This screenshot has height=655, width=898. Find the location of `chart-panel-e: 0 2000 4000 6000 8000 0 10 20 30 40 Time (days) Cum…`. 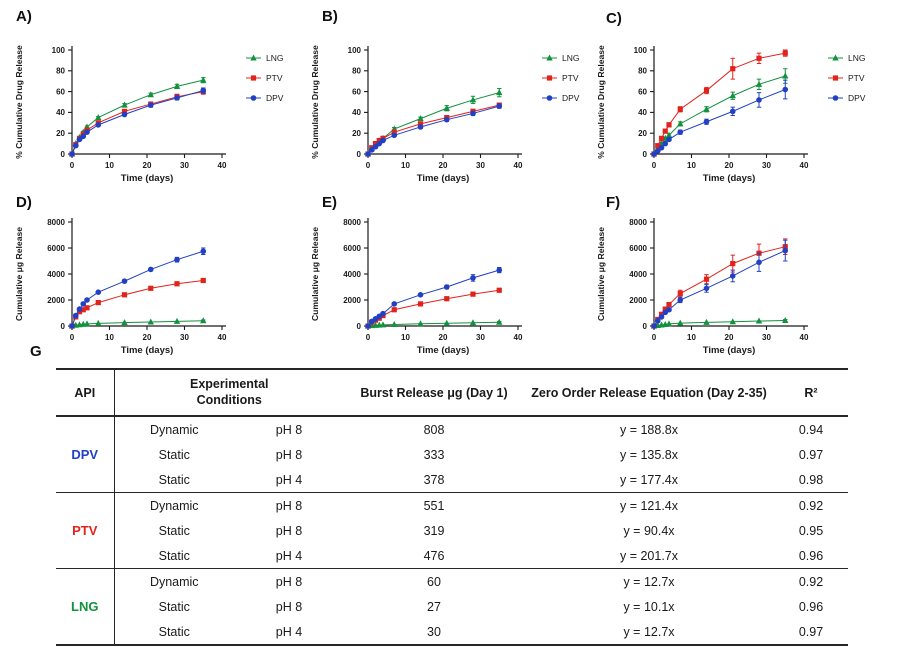

chart-panel-e: 0 2000 4000 6000 8000 0 10 20 30 40 Time (days) Cum… is located at coordinates (454, 285).